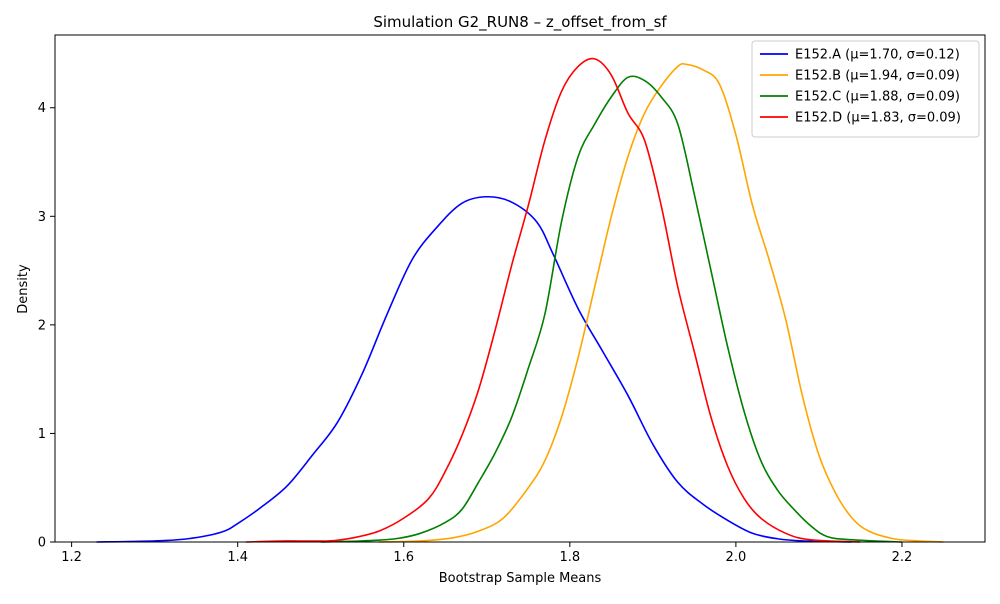  Describe the element at coordinates (878, 118) in the screenshot. I see `legend-entry: E152.D (μ=1.83, σ=0.09)` at that location.